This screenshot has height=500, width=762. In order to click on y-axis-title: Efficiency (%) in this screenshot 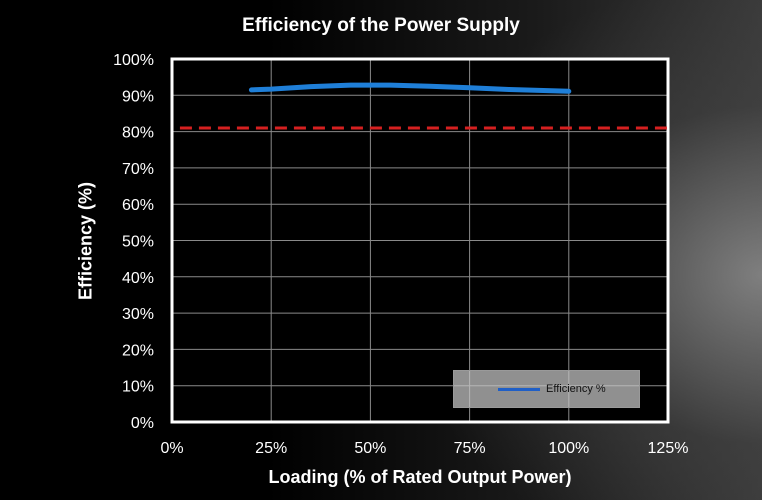, I will do `click(85, 241)`.